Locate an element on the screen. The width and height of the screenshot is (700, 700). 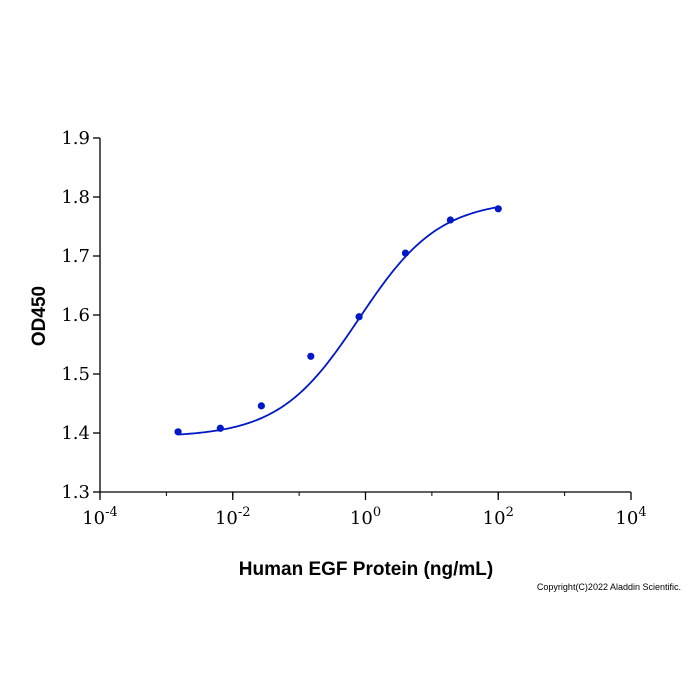
y-tick-label: 1.3 is located at coordinates (75, 492).